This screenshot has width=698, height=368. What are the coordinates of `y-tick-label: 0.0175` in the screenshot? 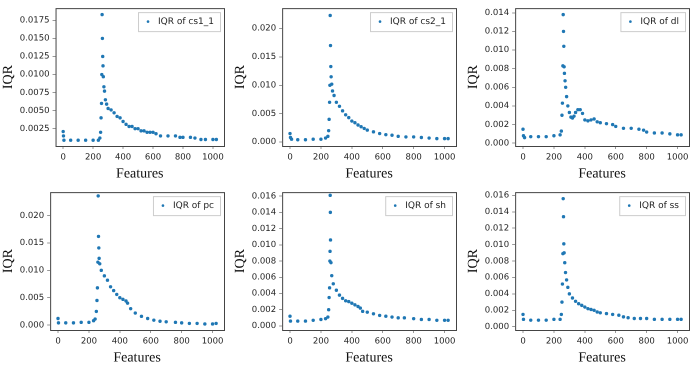 It's located at (35, 21).